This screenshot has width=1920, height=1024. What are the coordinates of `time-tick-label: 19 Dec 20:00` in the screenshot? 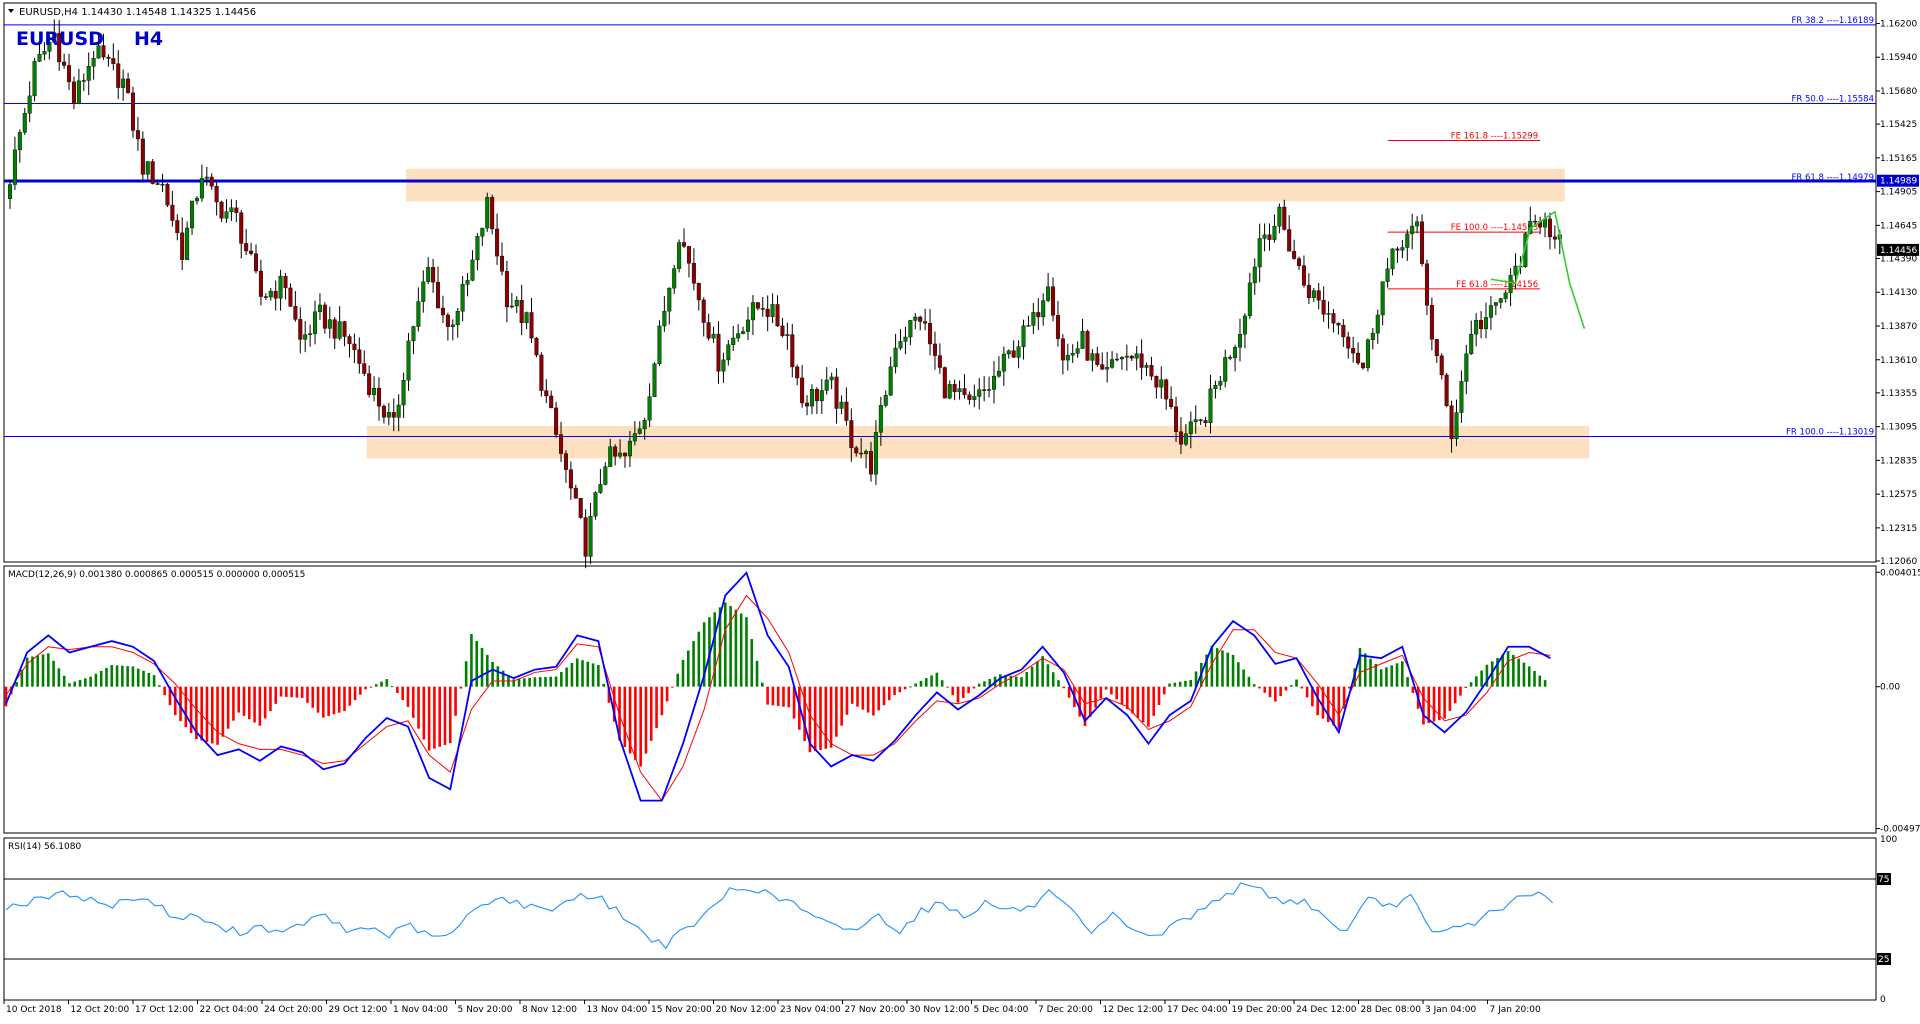 It's located at (1262, 1010).